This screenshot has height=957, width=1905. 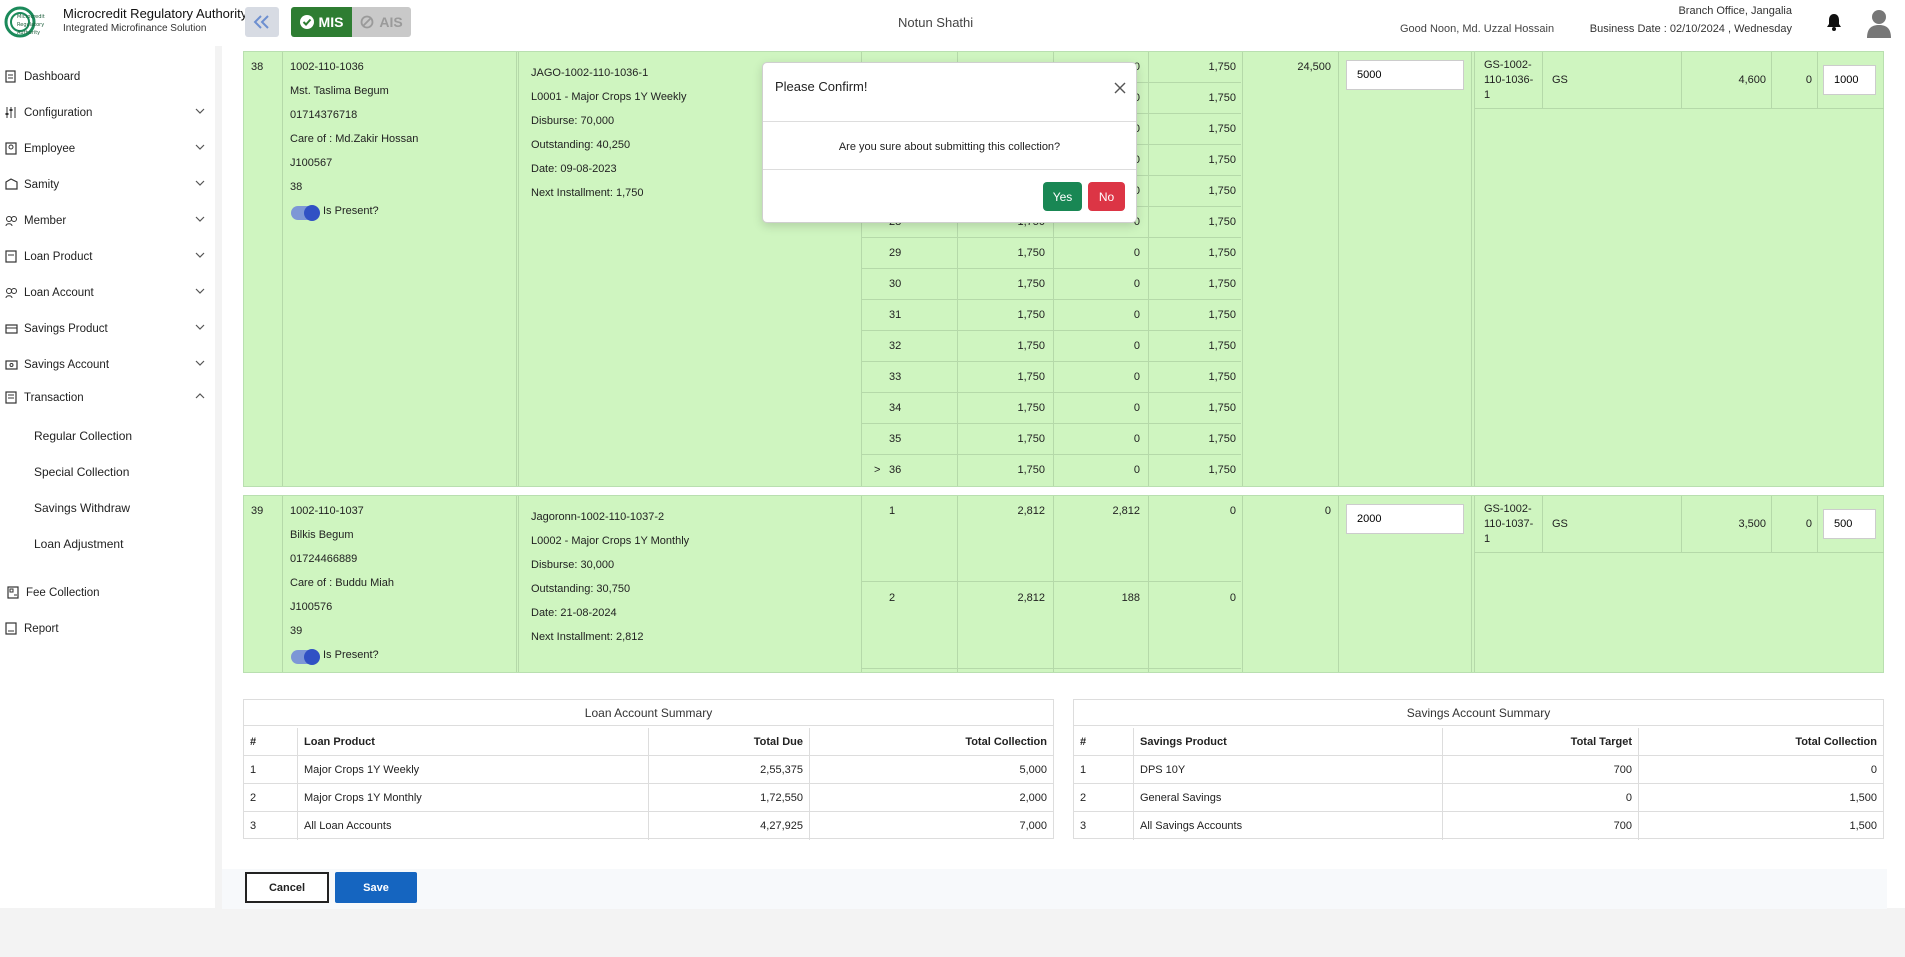 What do you see at coordinates (367, 22) in the screenshot?
I see `ban-icon` at bounding box center [367, 22].